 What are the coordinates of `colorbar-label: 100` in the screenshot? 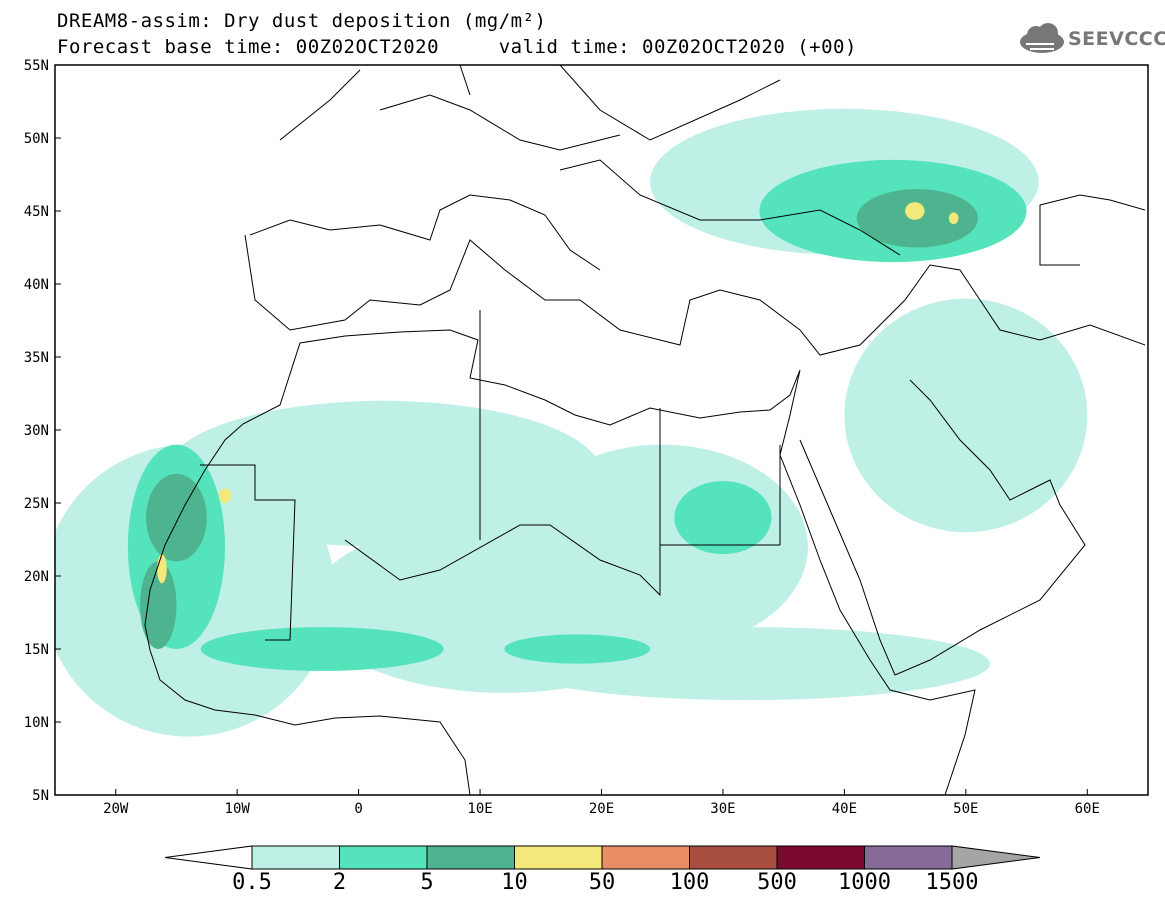 It's located at (689, 882).